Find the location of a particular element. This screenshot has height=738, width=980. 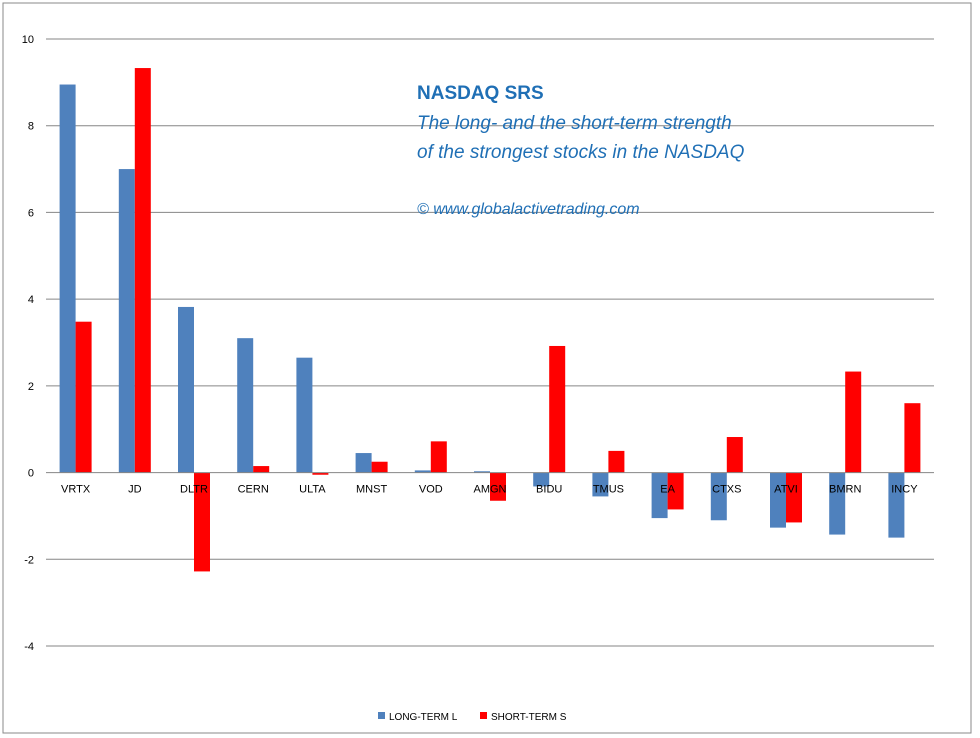

bar-bmrn-short-term is located at coordinates (853, 422).